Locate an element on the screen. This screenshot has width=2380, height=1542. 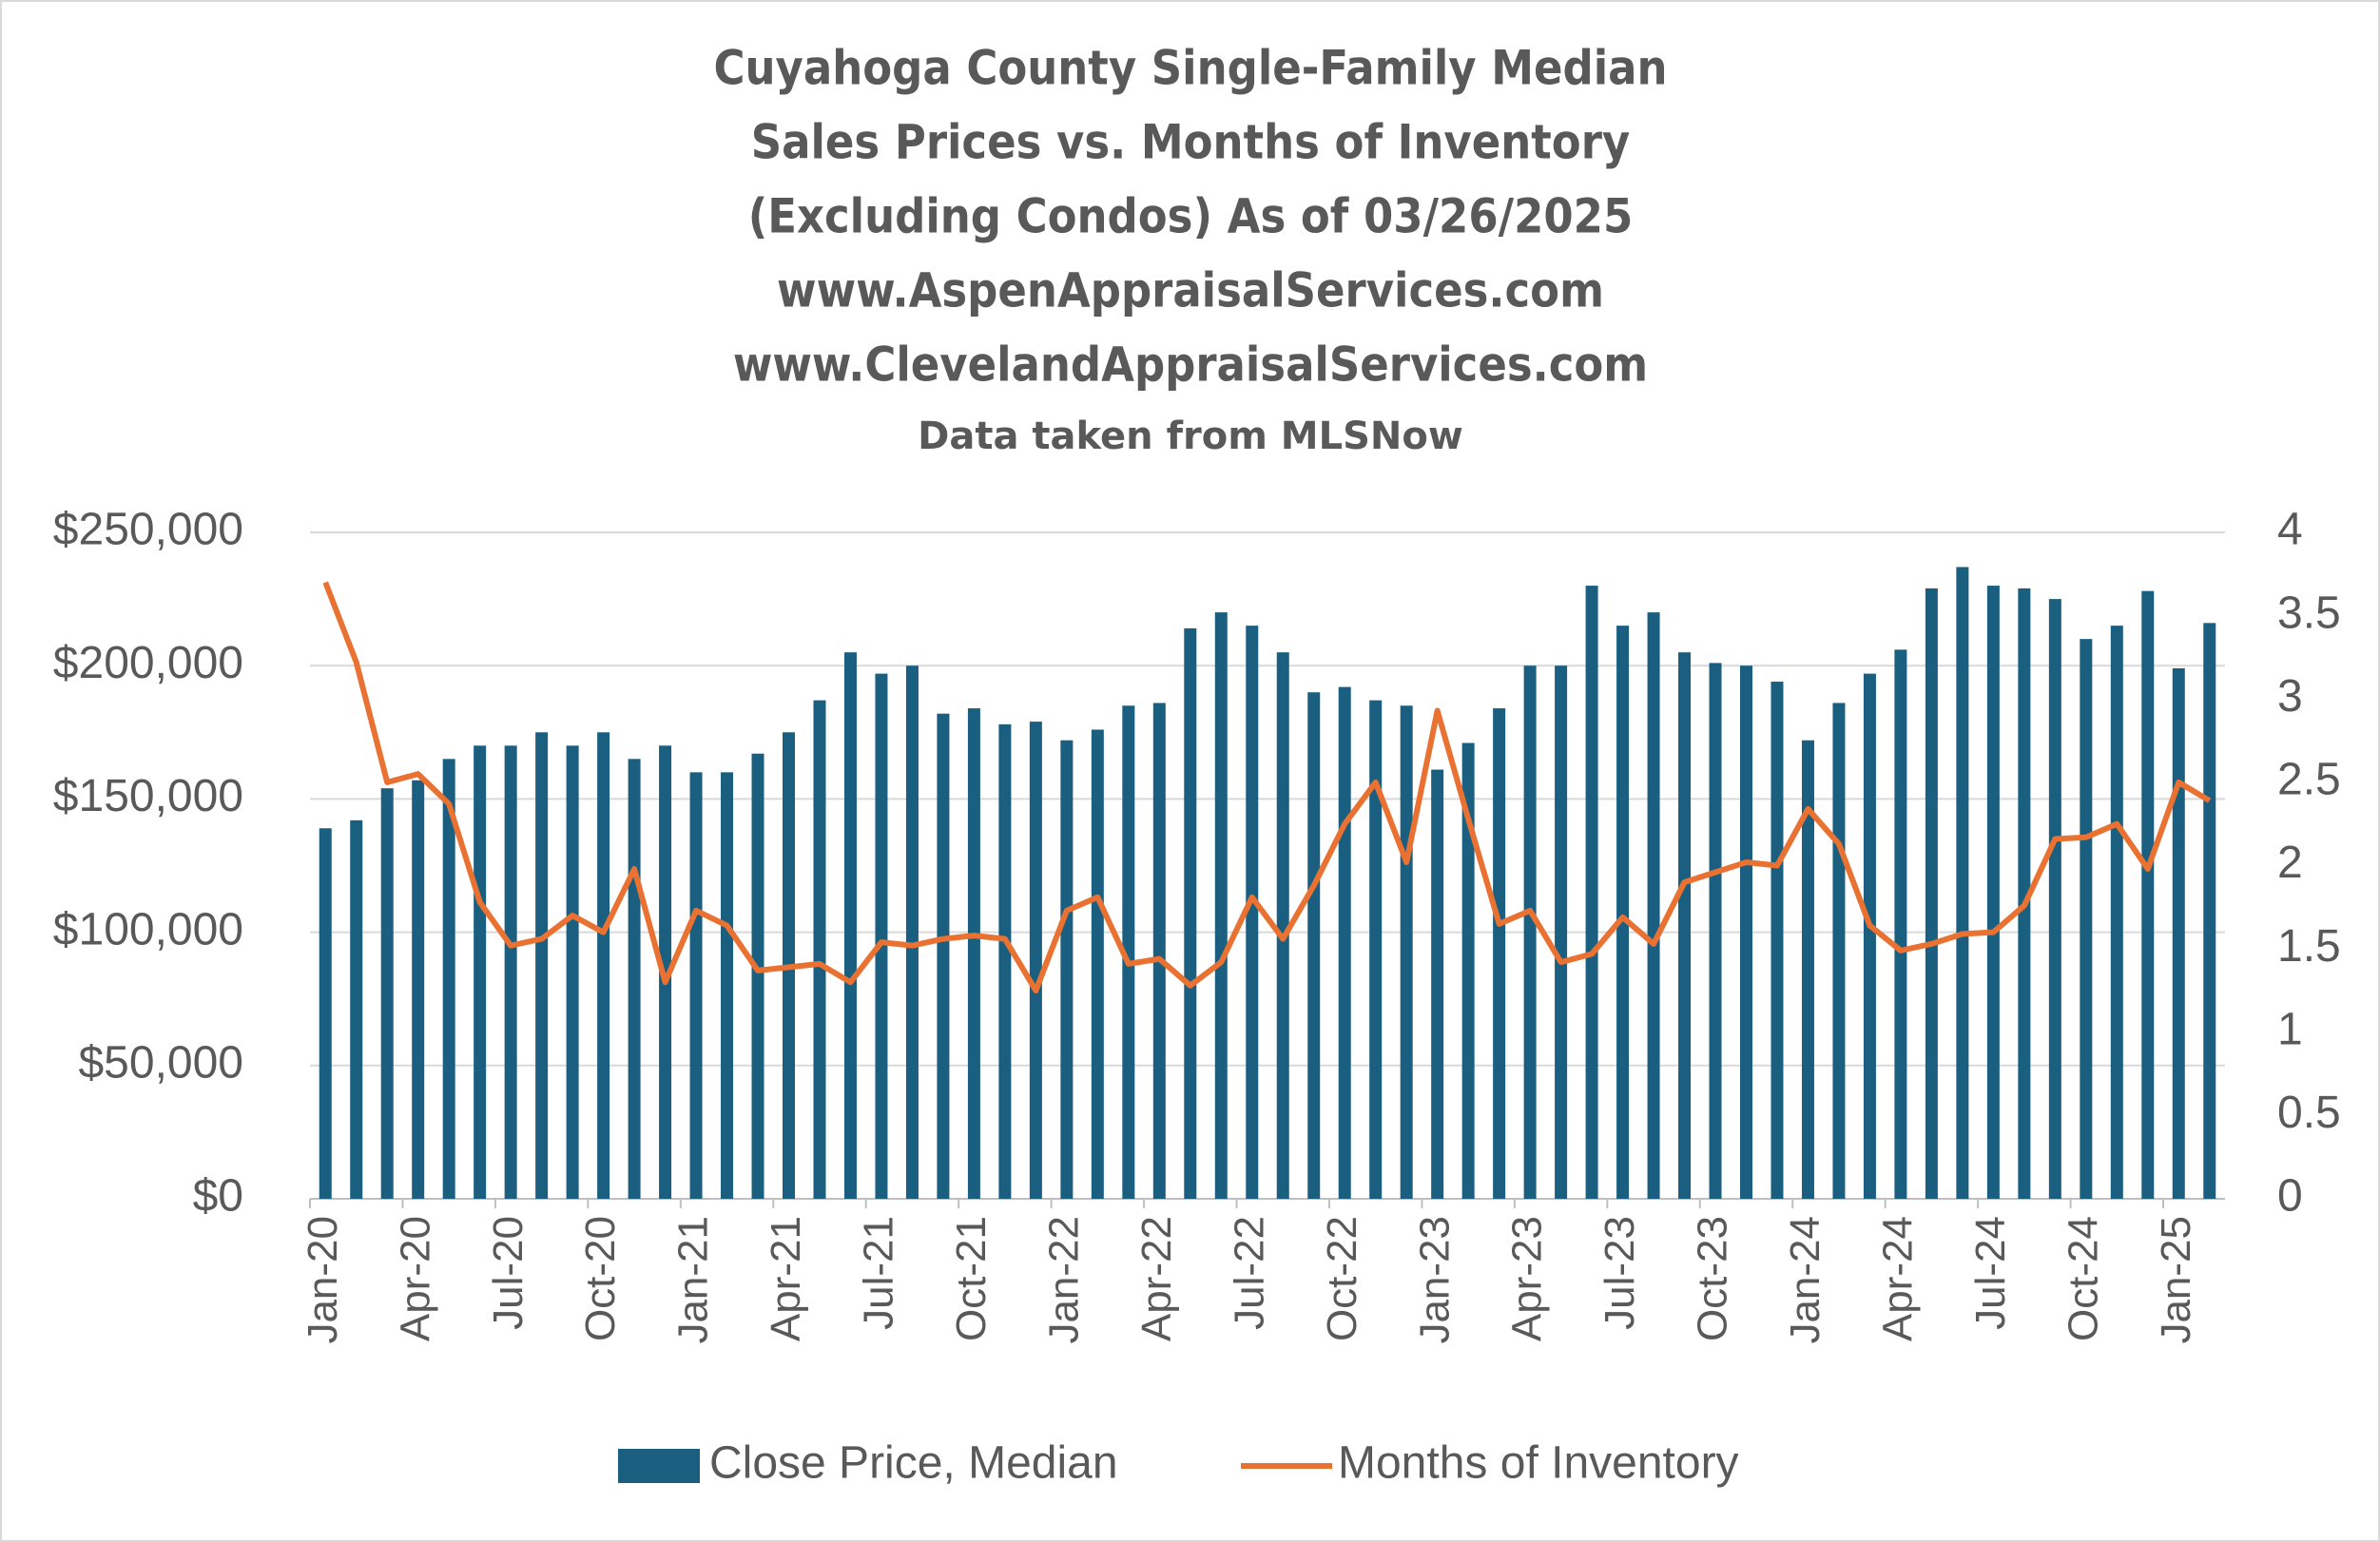
x-tick-label: Jul-24 is located at coordinates (1990, 1273).